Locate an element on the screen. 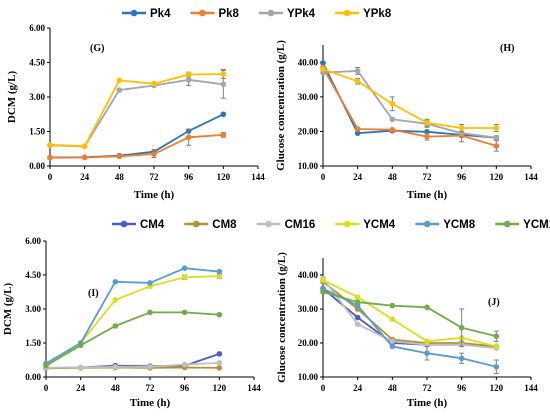 The height and width of the screenshot is (416, 550). legend-label: CM4 is located at coordinates (152, 225).